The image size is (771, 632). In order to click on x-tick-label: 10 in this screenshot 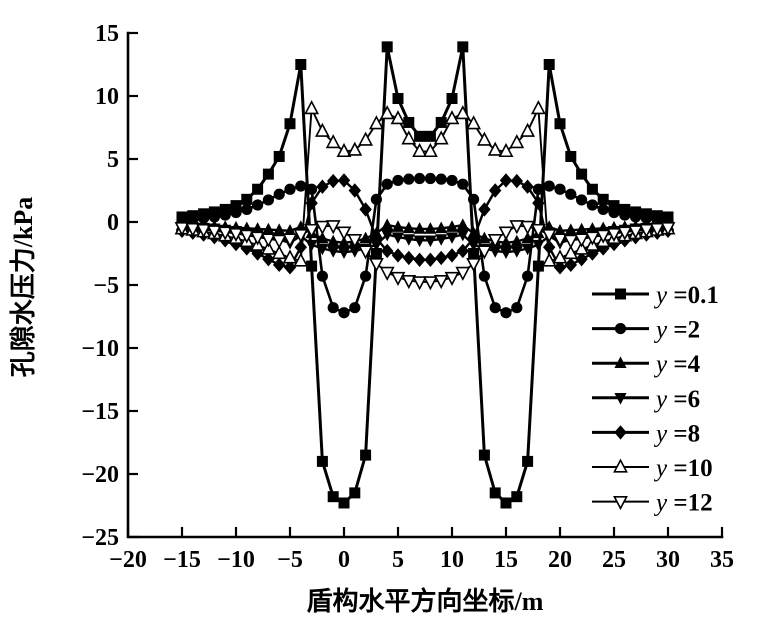, I will do `click(452, 560)`.